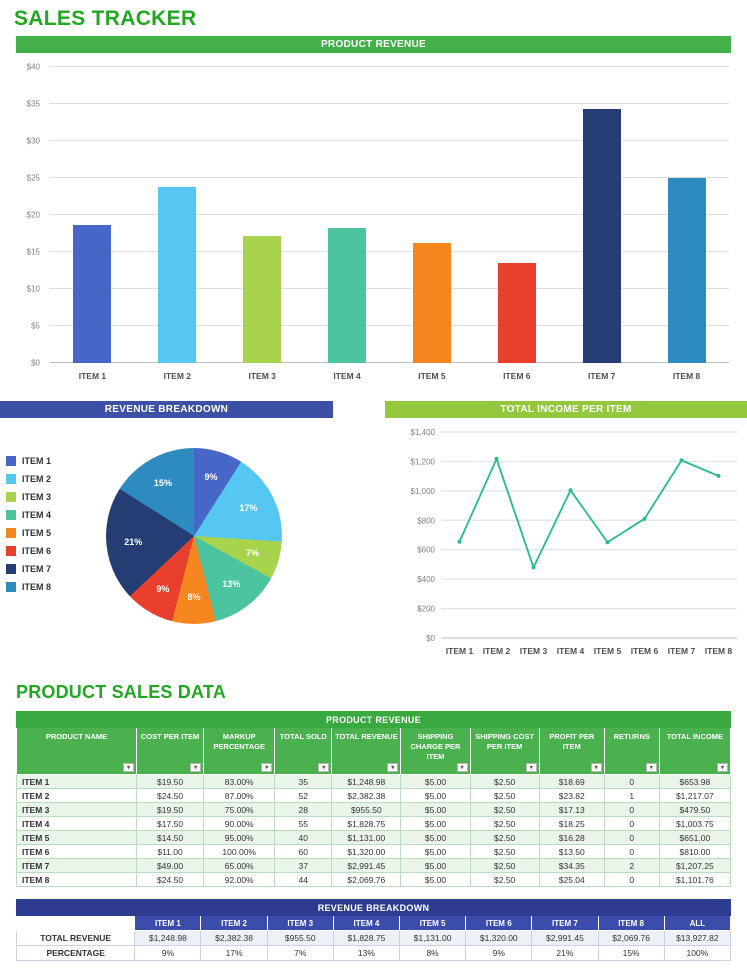 The width and height of the screenshot is (747, 977). What do you see at coordinates (426, 579) in the screenshot?
I see `y-axis-tick: $400` at bounding box center [426, 579].